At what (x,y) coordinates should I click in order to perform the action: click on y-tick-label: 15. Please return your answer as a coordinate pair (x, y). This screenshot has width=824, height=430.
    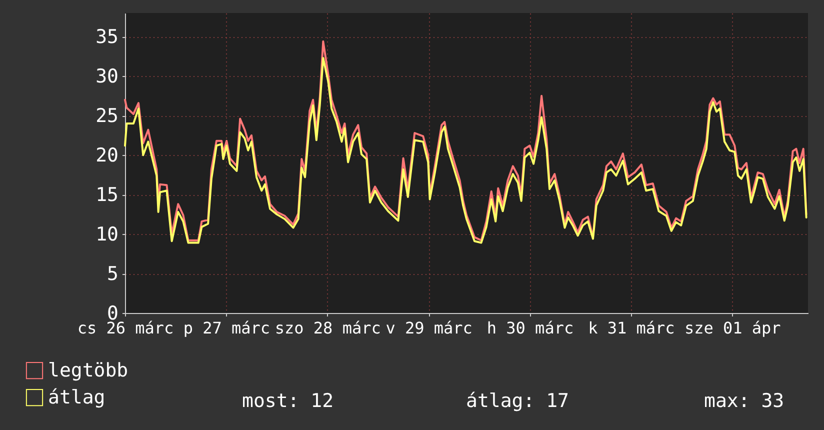
    Looking at the image, I should click on (107, 195).